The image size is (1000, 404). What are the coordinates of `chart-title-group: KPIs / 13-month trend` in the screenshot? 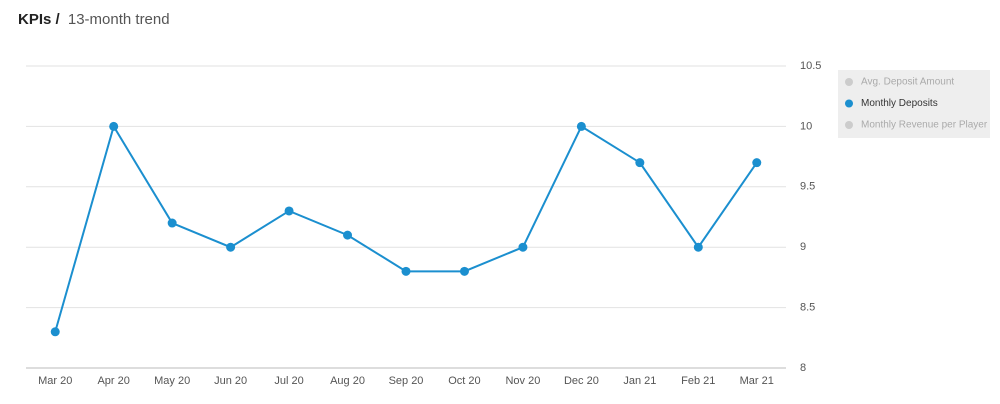 It's located at (94, 19).